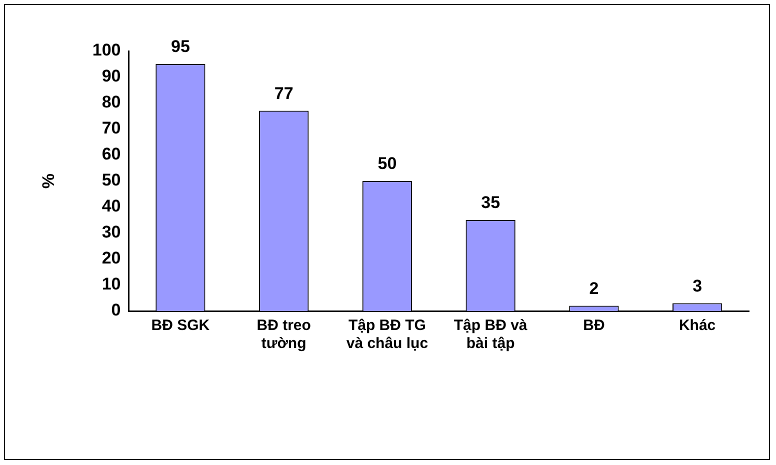  I want to click on y-axis-title: %, so click(48, 181).